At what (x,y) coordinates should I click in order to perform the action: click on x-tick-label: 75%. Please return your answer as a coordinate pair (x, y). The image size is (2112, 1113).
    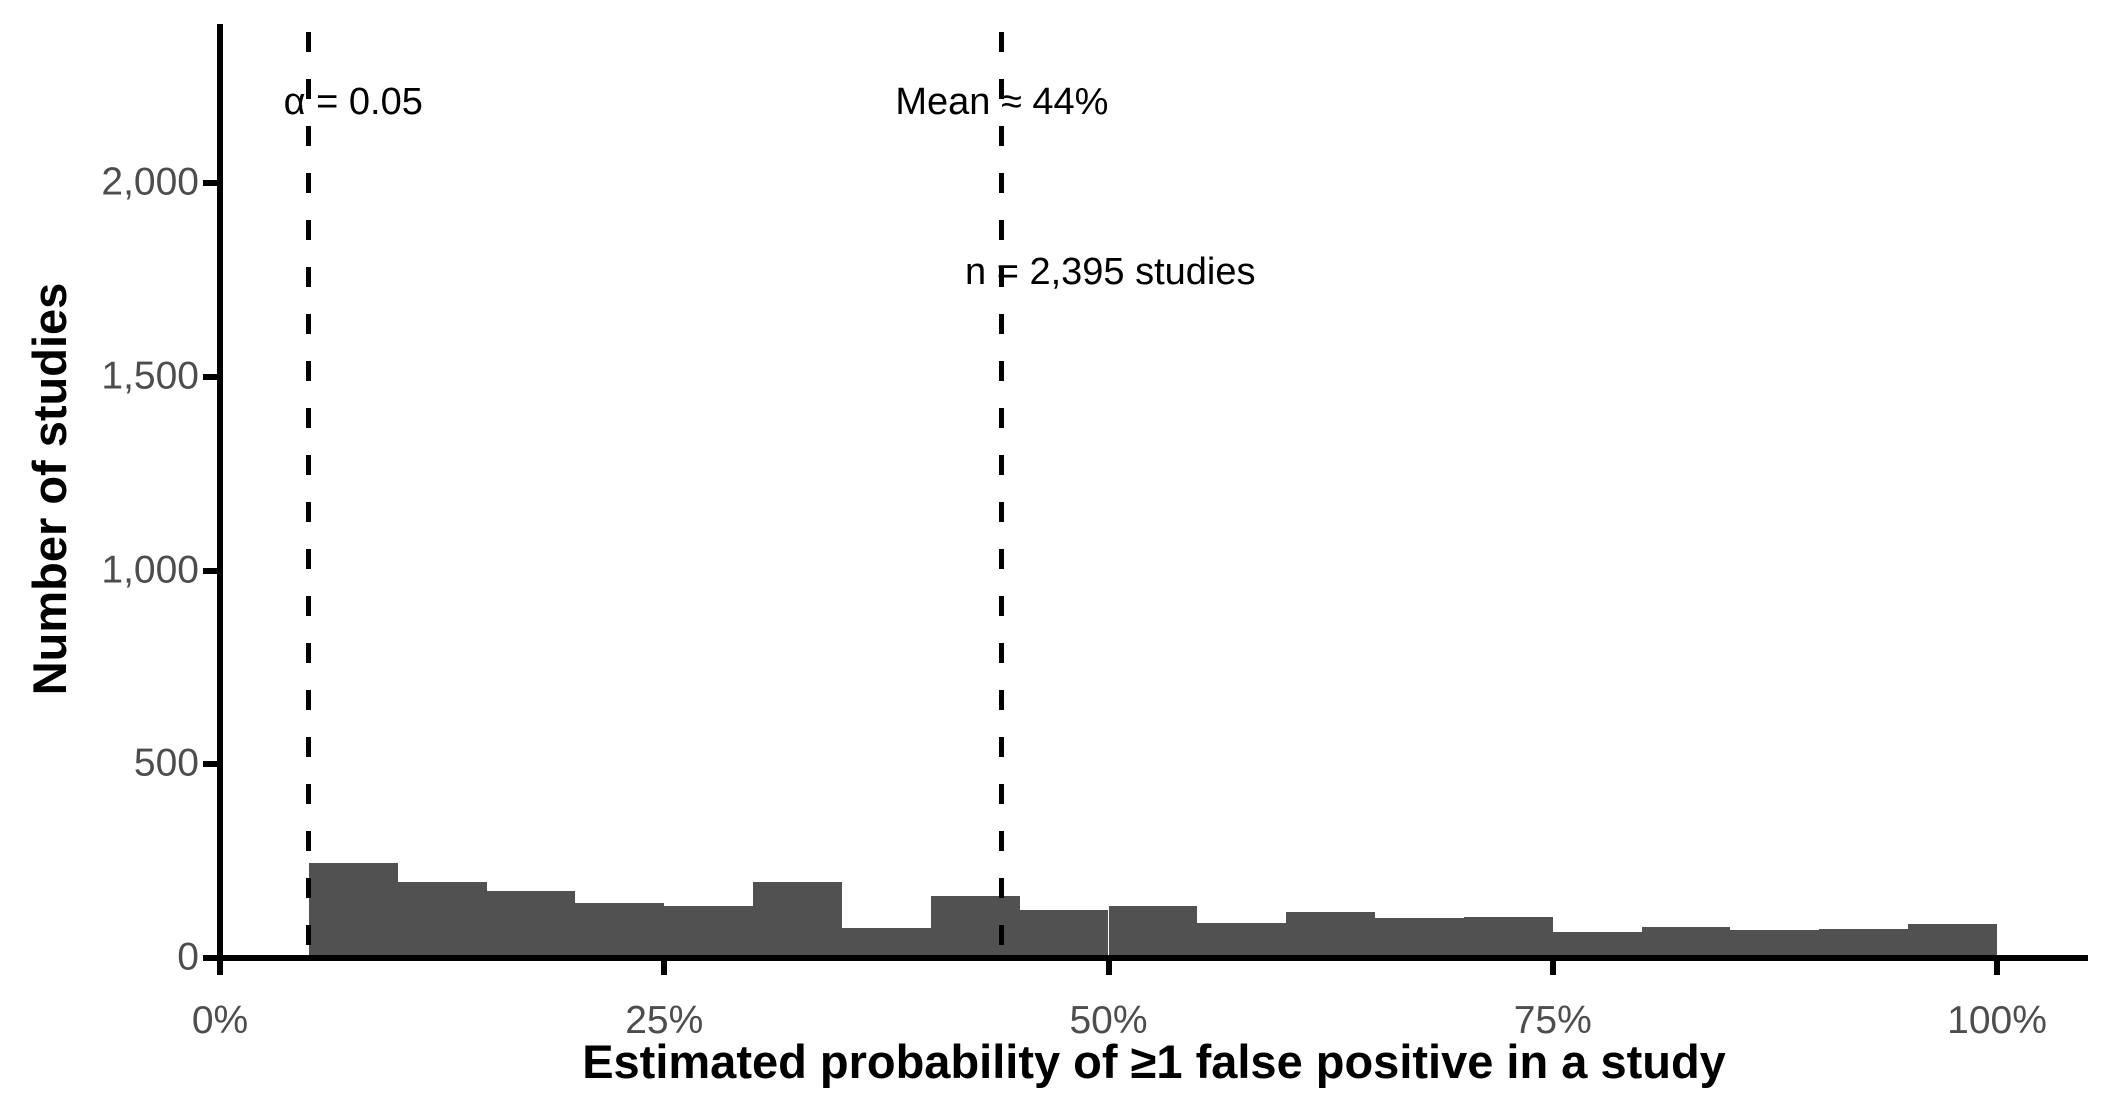
    Looking at the image, I should click on (1552, 1020).